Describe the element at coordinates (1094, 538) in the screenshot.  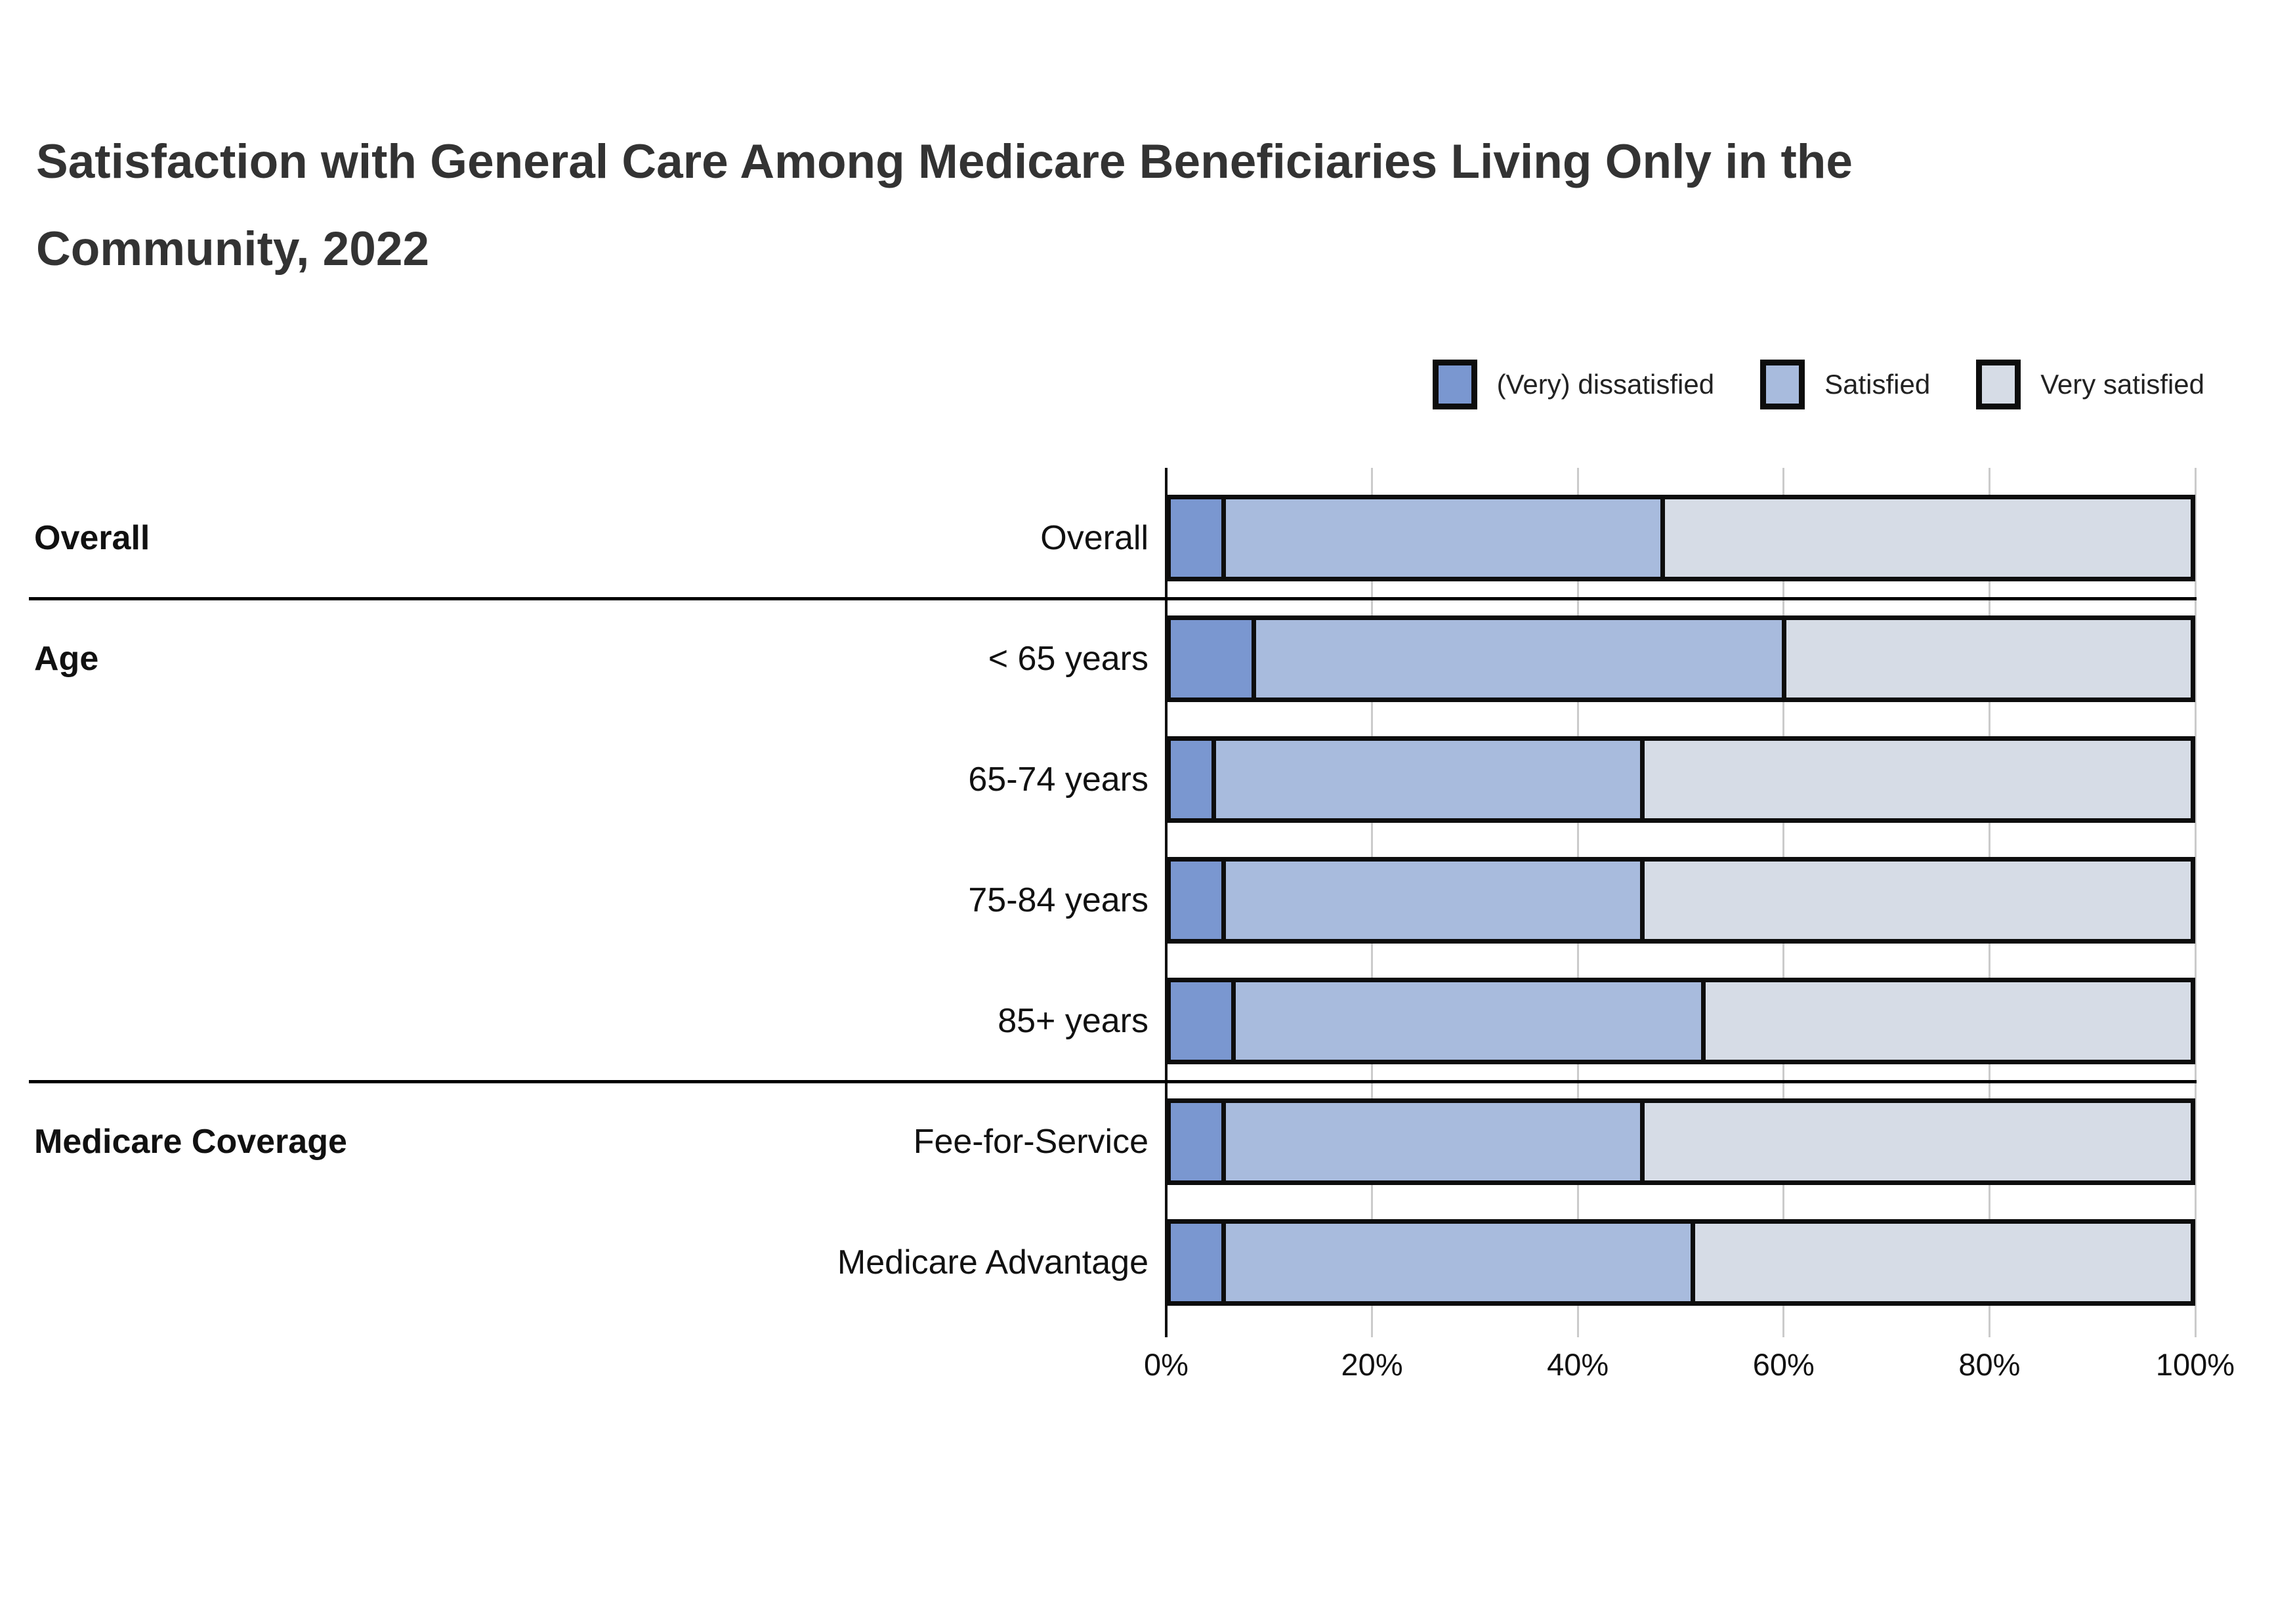
I see `category-label: Overall` at that location.